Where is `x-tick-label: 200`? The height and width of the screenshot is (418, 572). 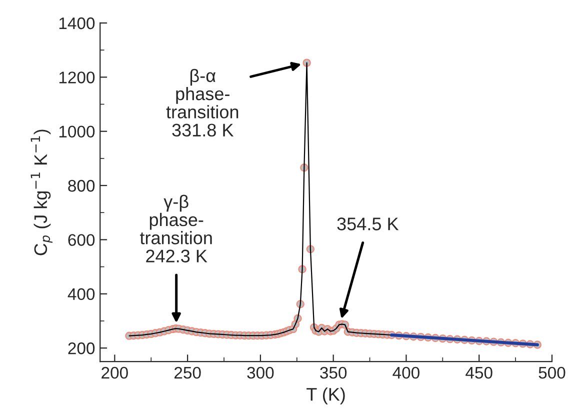 x-tick-label: 200 is located at coordinates (115, 372).